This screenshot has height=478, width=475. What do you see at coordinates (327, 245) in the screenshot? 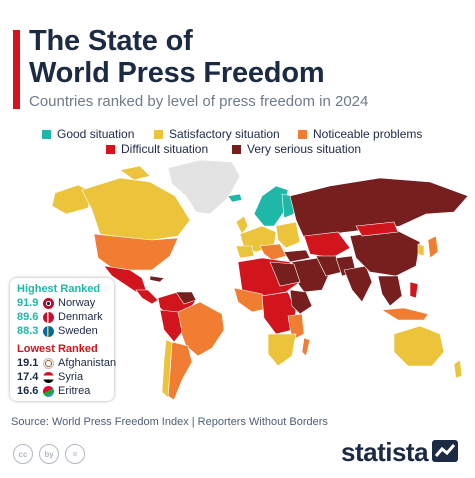
I see `map-region-central-asia` at bounding box center [327, 245].